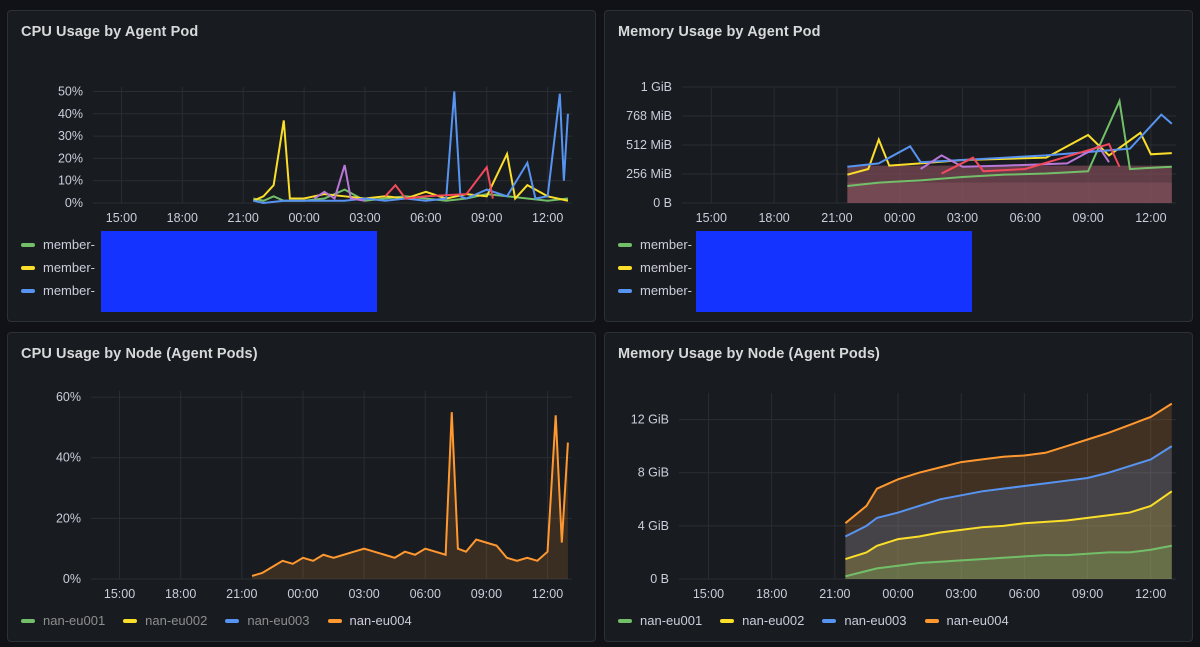 The height and width of the screenshot is (647, 1200). I want to click on panel-title: CPU Usage by Node (Agent Pods), so click(139, 354).